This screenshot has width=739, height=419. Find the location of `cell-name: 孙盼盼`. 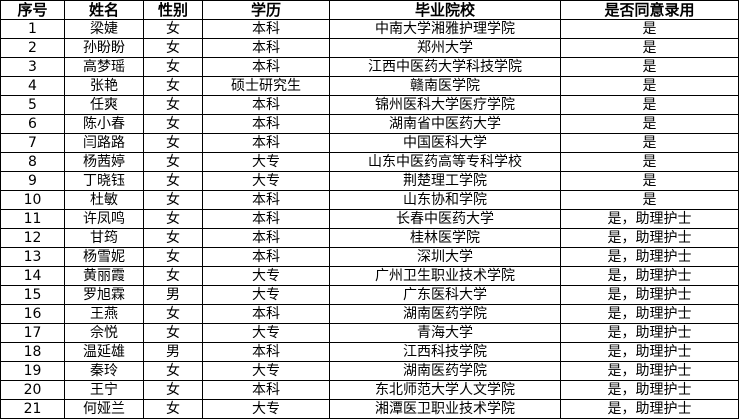

cell-name: 孙盼盼 is located at coordinates (104, 48).